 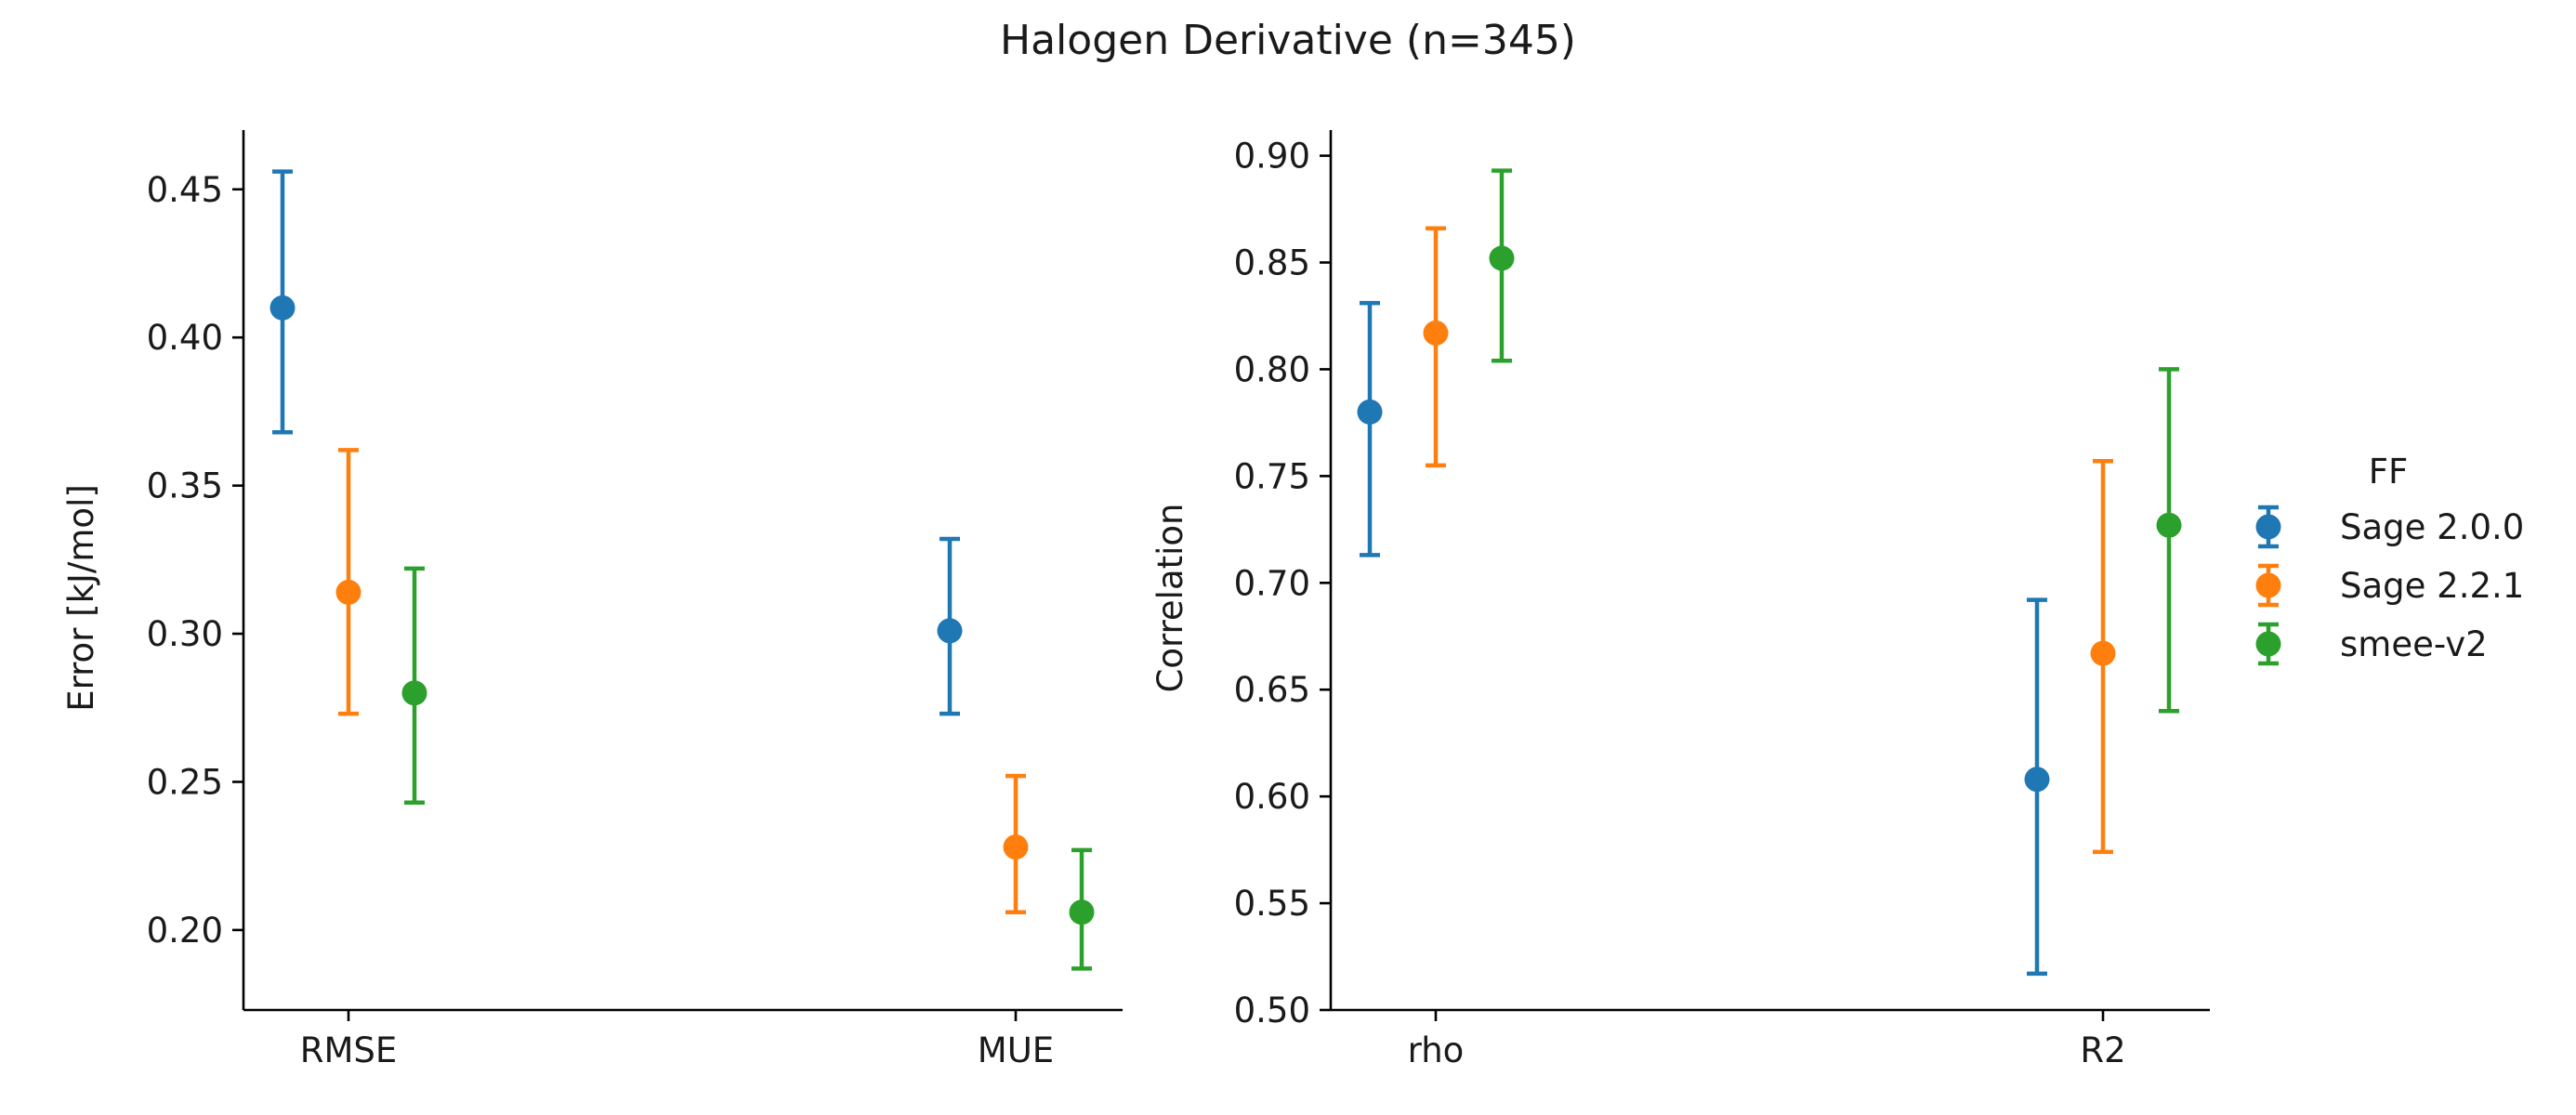 What do you see at coordinates (1016, 1050) in the screenshot?
I see `x-tick-label: MUE` at bounding box center [1016, 1050].